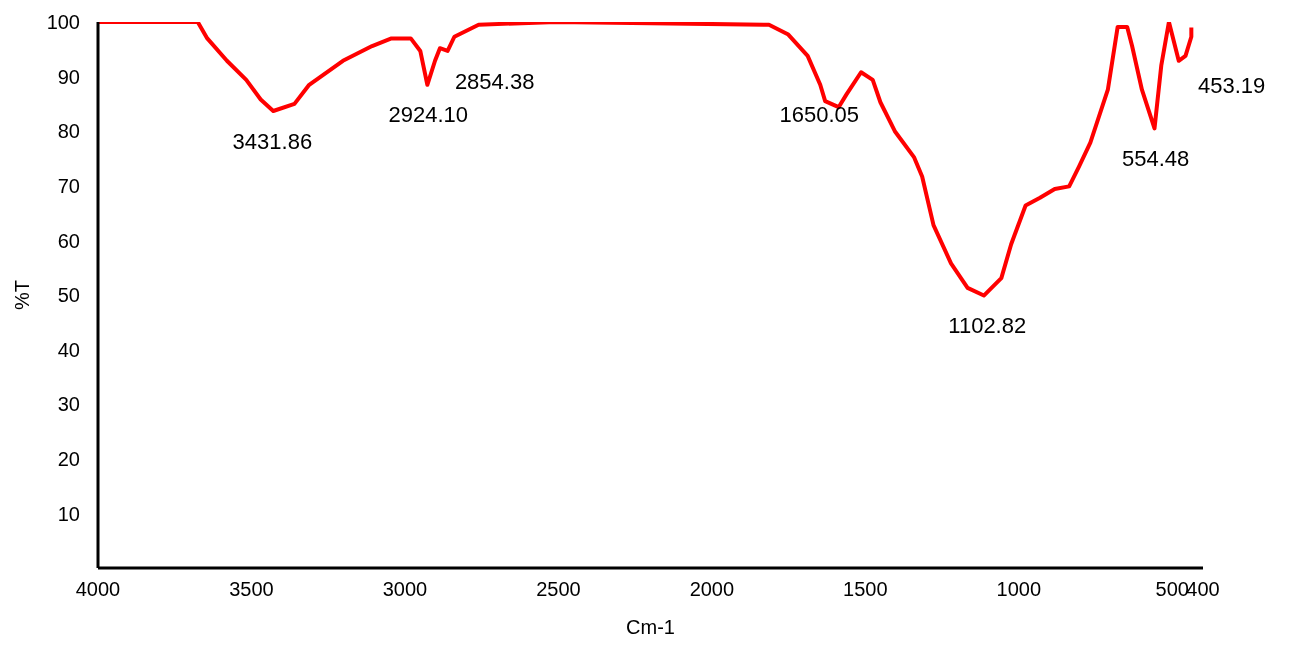  I want to click on x-tick-label: 1500, so click(865, 589).